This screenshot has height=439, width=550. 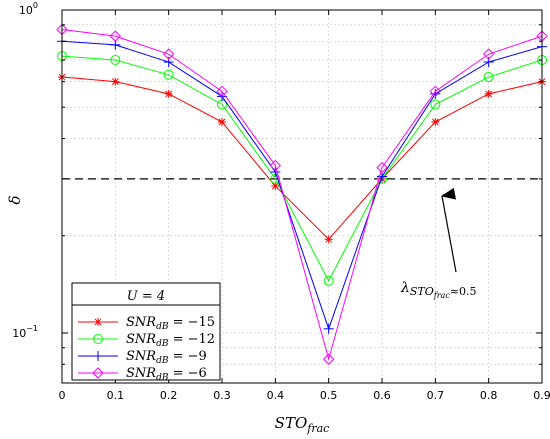 I want to click on x-tick-label: 0.6, so click(x=382, y=395).